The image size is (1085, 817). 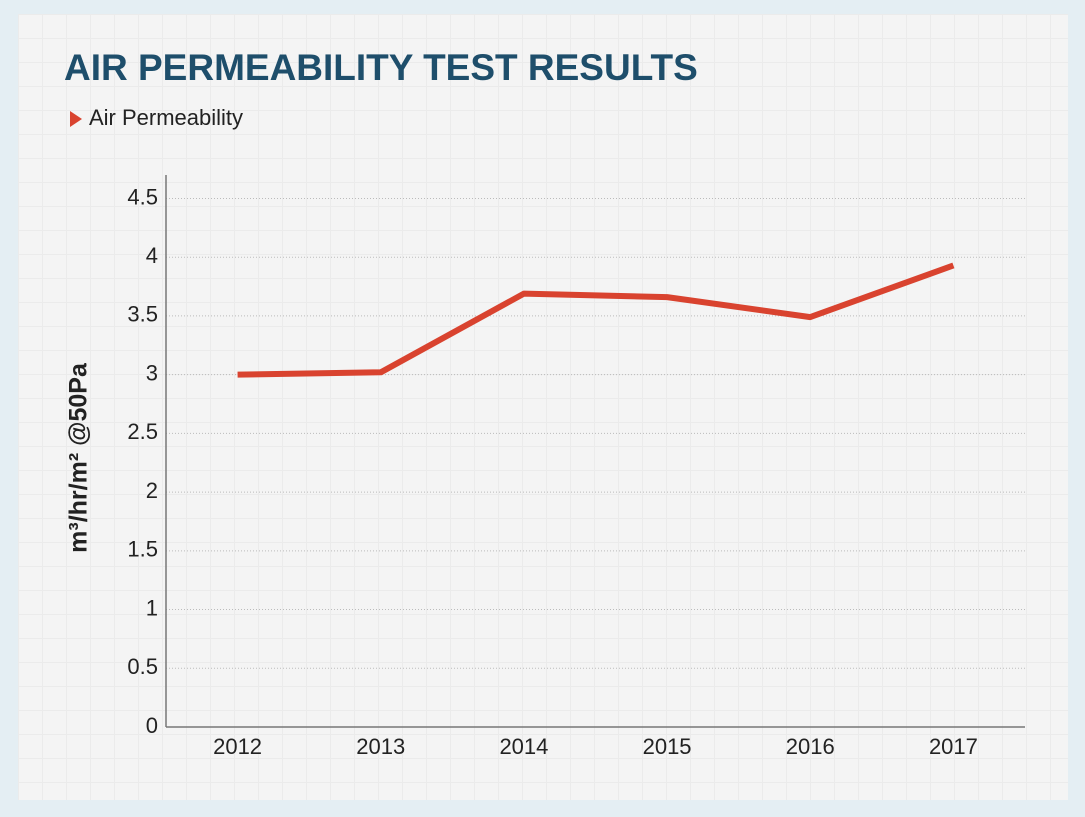 I want to click on x-tick-label: 2014, so click(x=523, y=746).